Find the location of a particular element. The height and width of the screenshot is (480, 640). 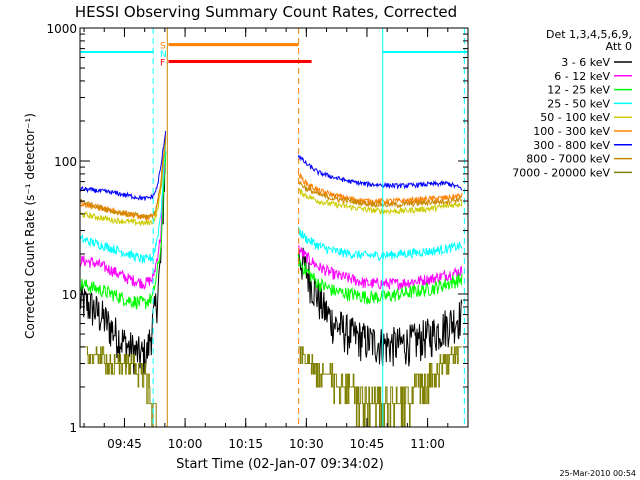

series-100-300-kev is located at coordinates (271, 178).